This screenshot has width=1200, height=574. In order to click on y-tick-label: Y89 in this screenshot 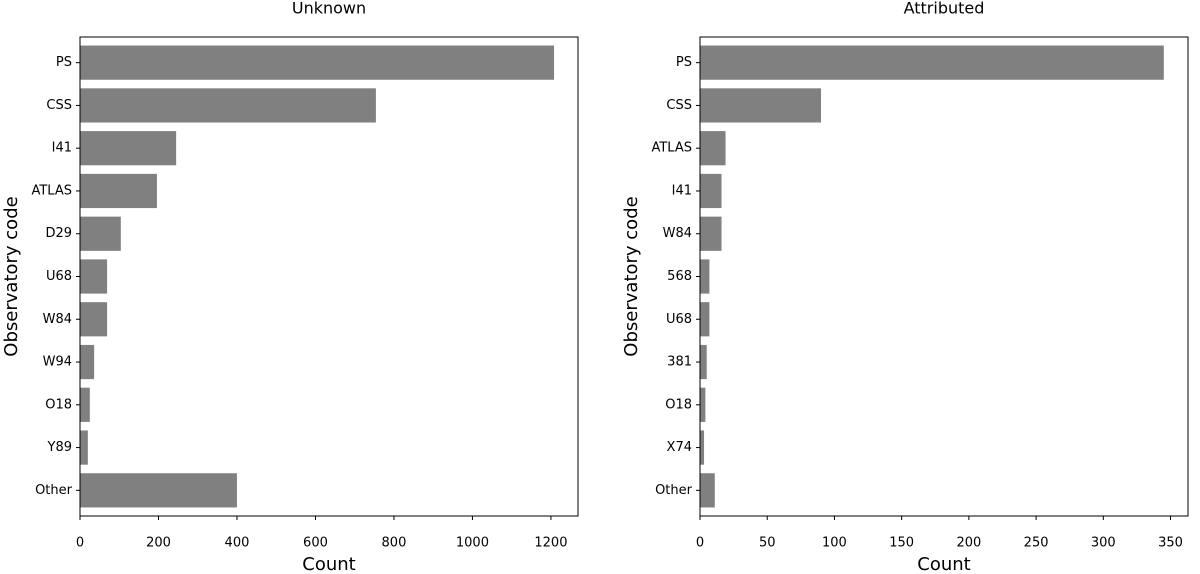, I will do `click(59, 447)`.